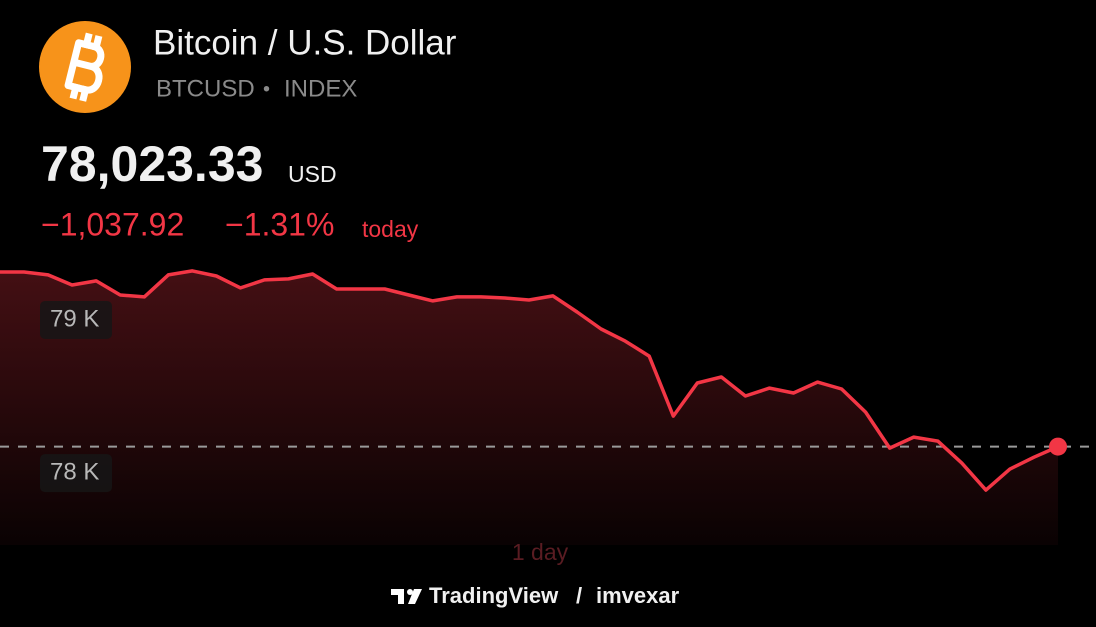  I want to click on range-label: 1 day, so click(540, 552).